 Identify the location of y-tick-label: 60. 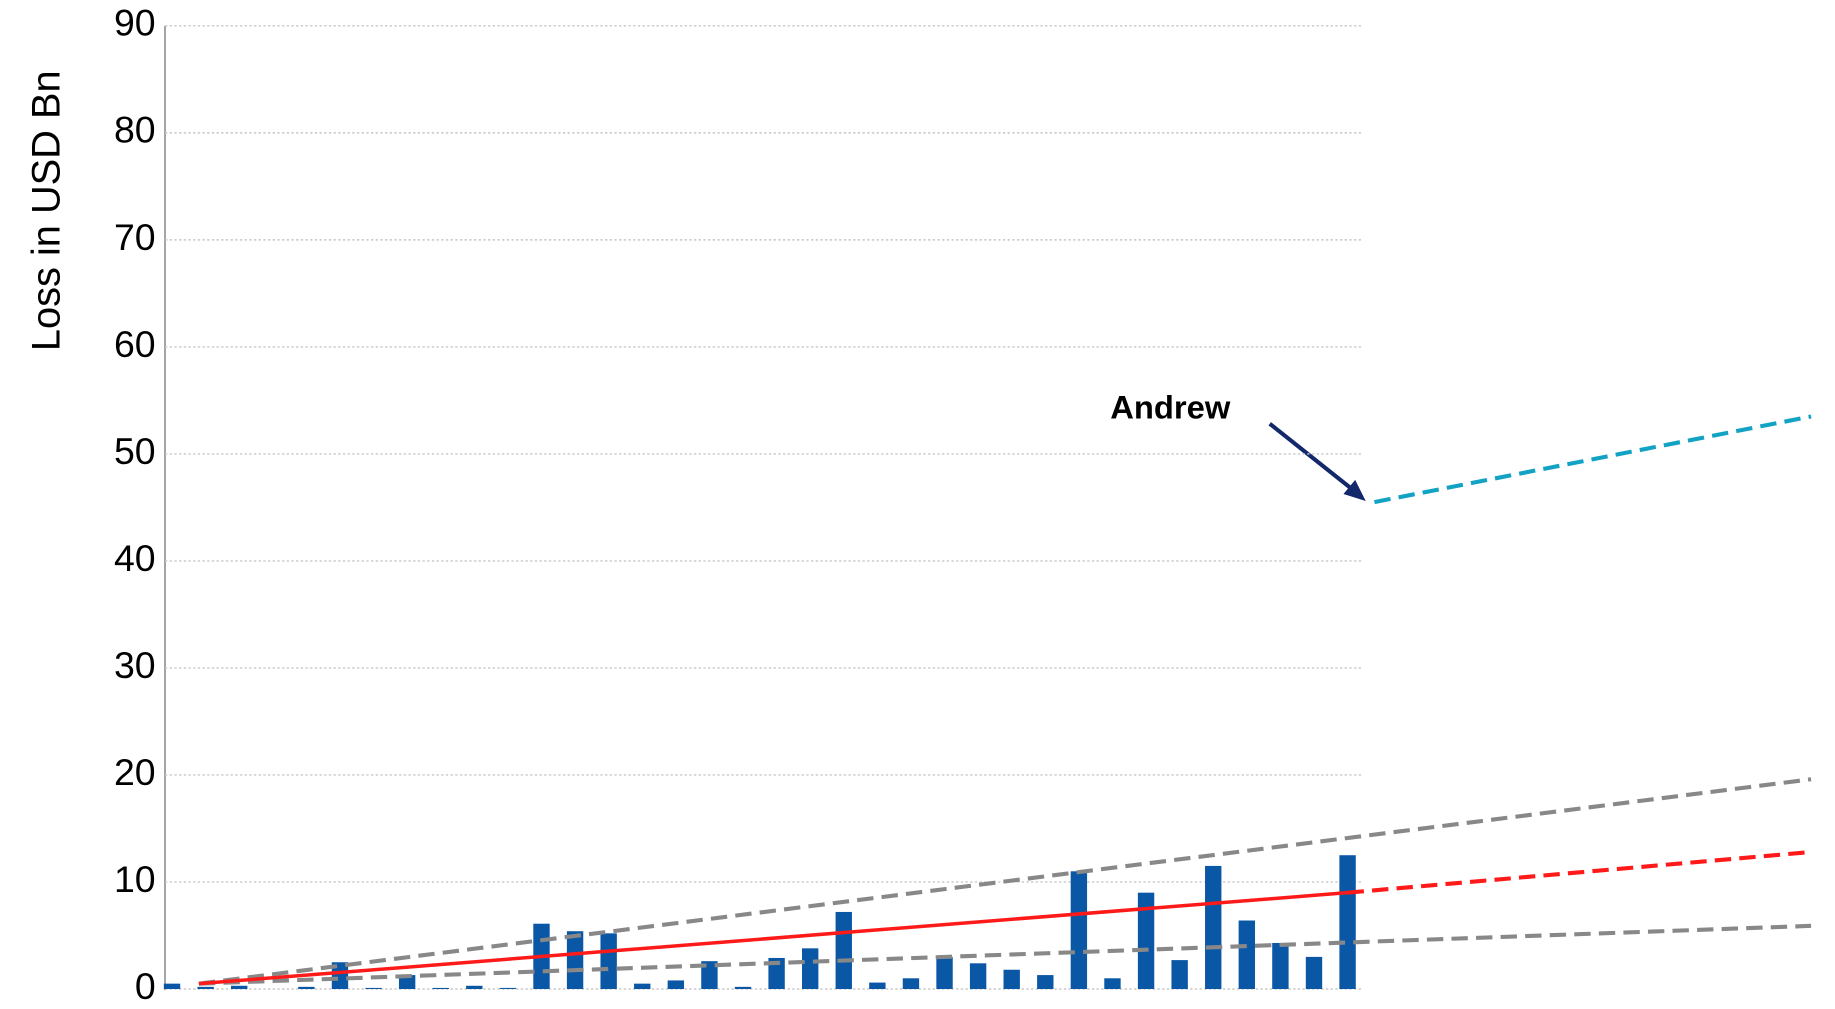
(135, 344).